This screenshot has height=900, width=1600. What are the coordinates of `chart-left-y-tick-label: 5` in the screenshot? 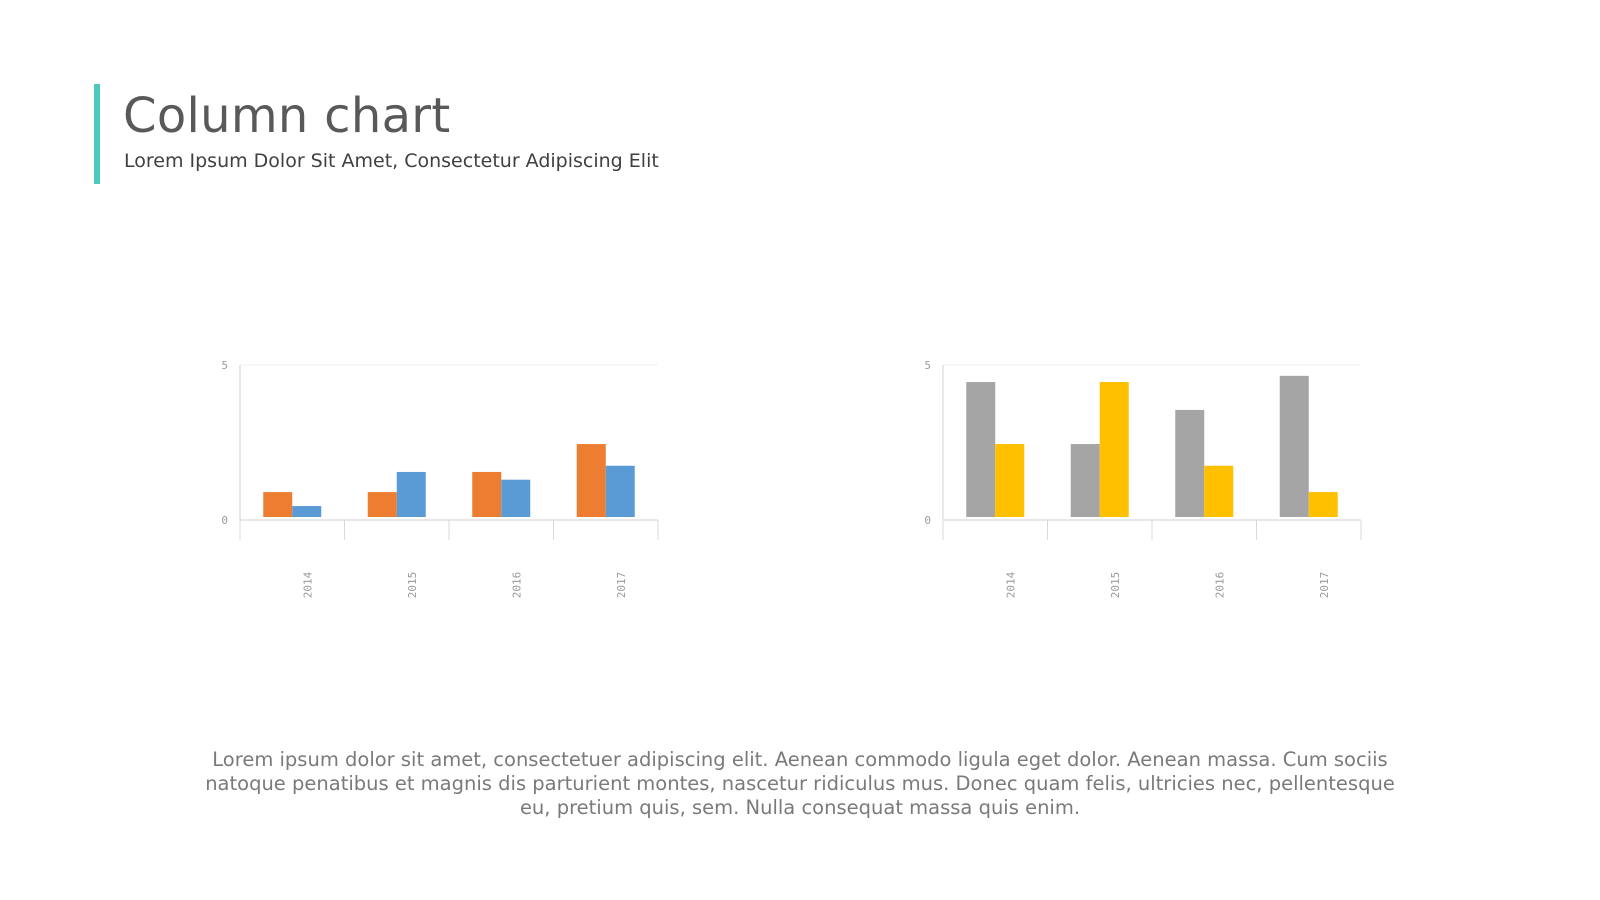 It's located at (224, 365).